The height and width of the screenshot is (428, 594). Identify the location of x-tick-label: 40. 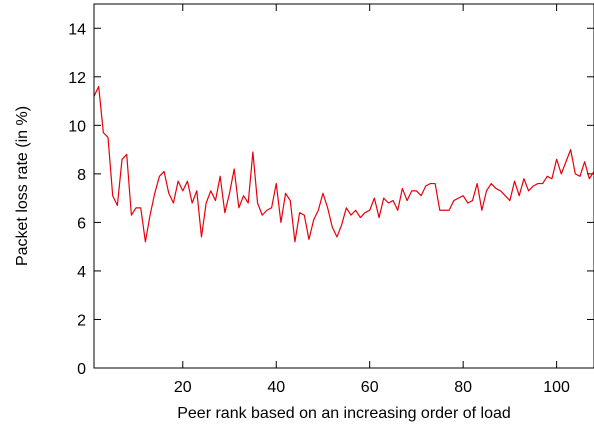
(276, 387).